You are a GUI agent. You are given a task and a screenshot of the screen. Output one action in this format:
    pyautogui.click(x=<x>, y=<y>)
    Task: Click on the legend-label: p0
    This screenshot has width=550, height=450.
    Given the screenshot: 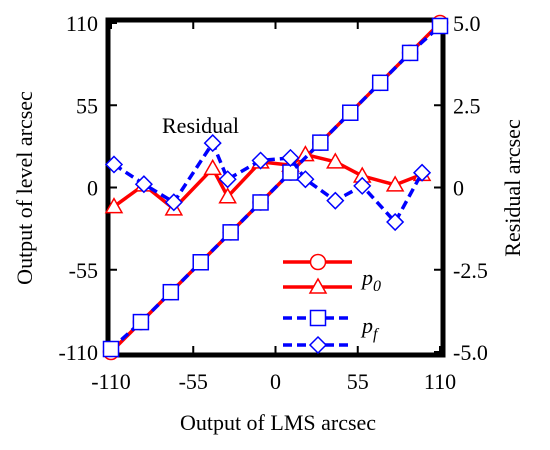 What is the action you would take?
    pyautogui.click(x=370, y=280)
    